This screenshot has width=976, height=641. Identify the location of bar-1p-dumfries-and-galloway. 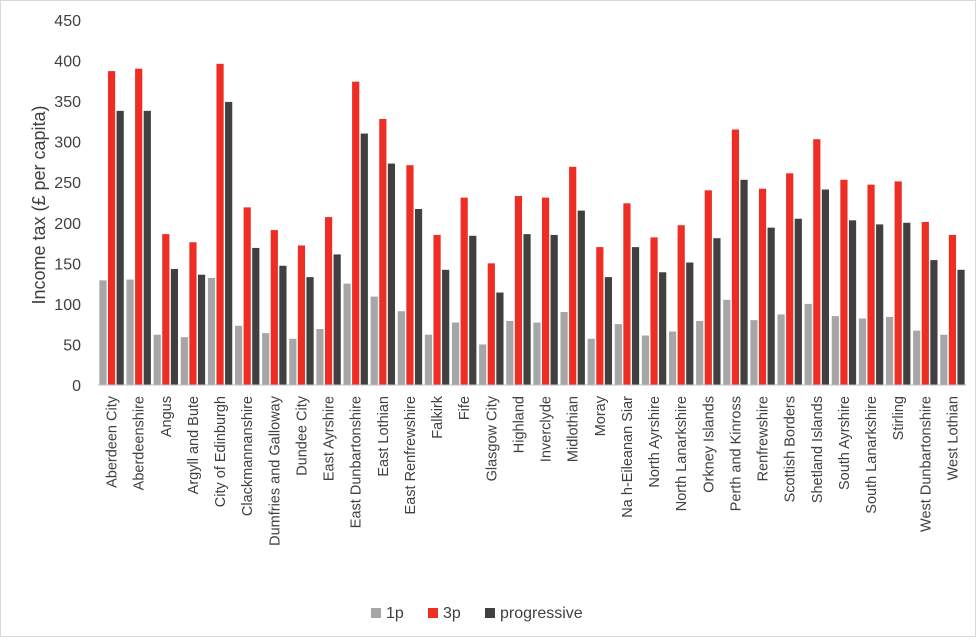
(266, 359).